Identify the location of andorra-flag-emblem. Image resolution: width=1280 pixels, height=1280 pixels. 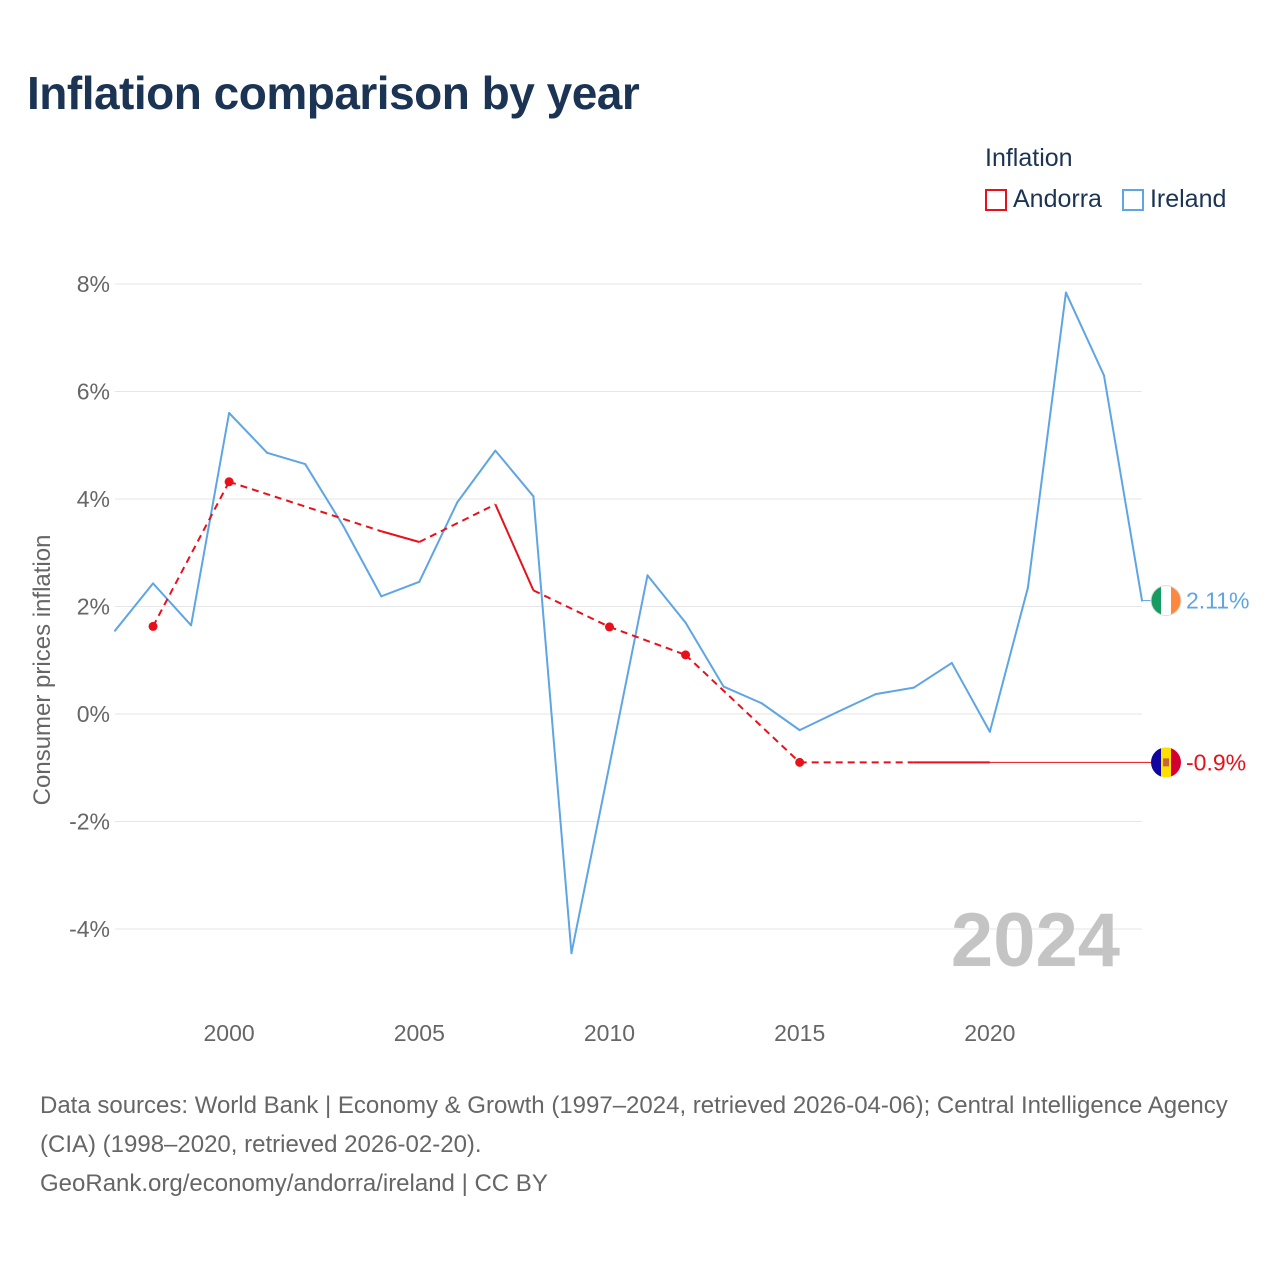
(1166, 762).